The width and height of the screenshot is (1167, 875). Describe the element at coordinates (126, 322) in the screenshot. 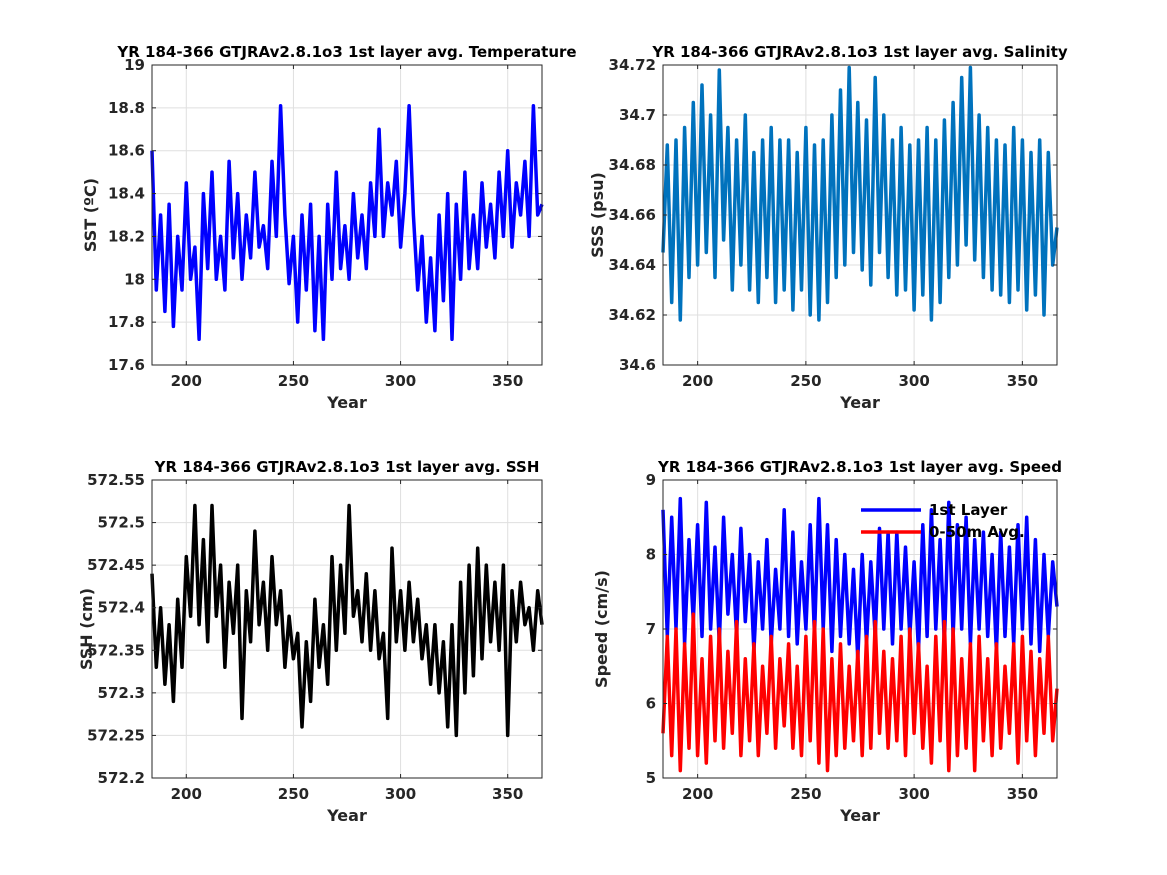

I see `temperature-ytick-label-1: 17.8` at that location.